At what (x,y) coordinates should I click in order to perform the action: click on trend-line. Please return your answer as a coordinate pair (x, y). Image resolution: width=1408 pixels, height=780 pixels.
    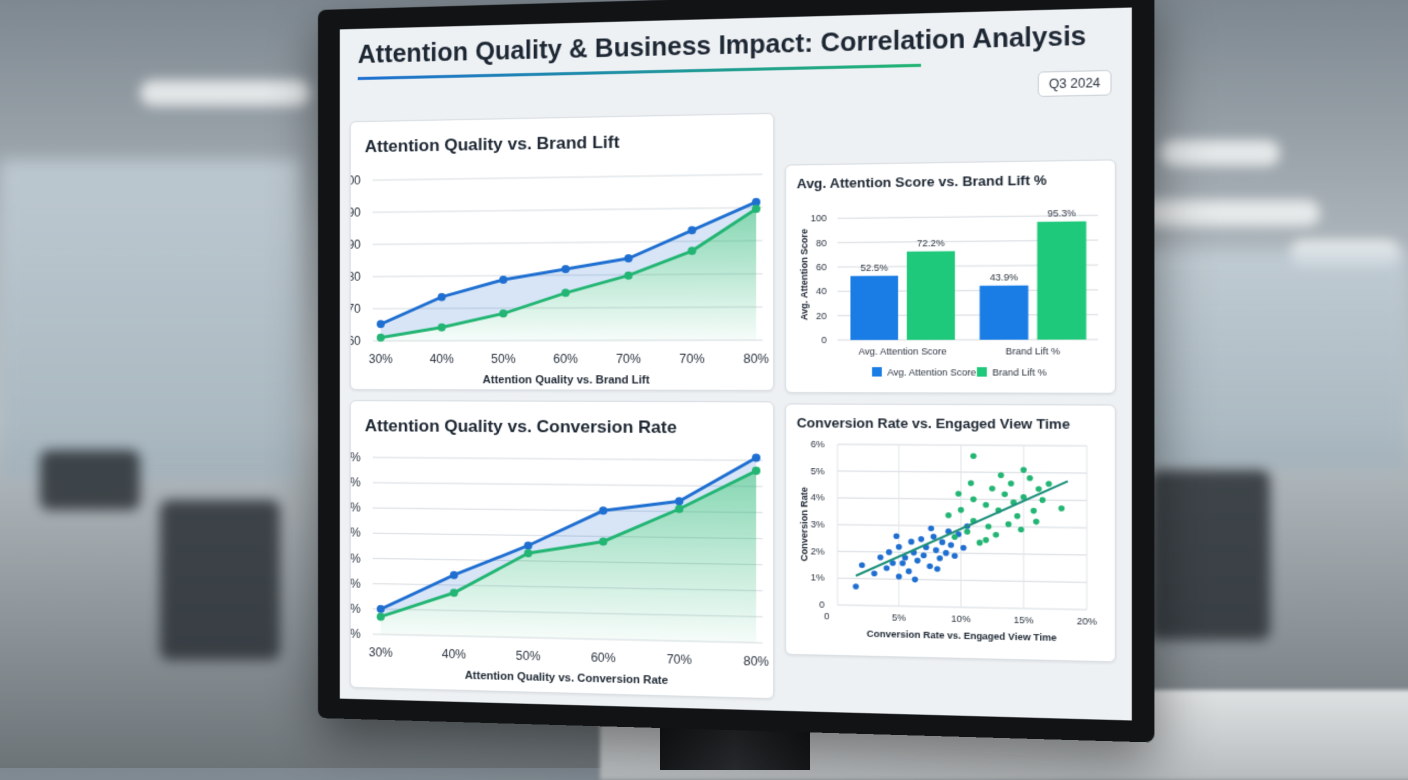
    Looking at the image, I should click on (962, 529).